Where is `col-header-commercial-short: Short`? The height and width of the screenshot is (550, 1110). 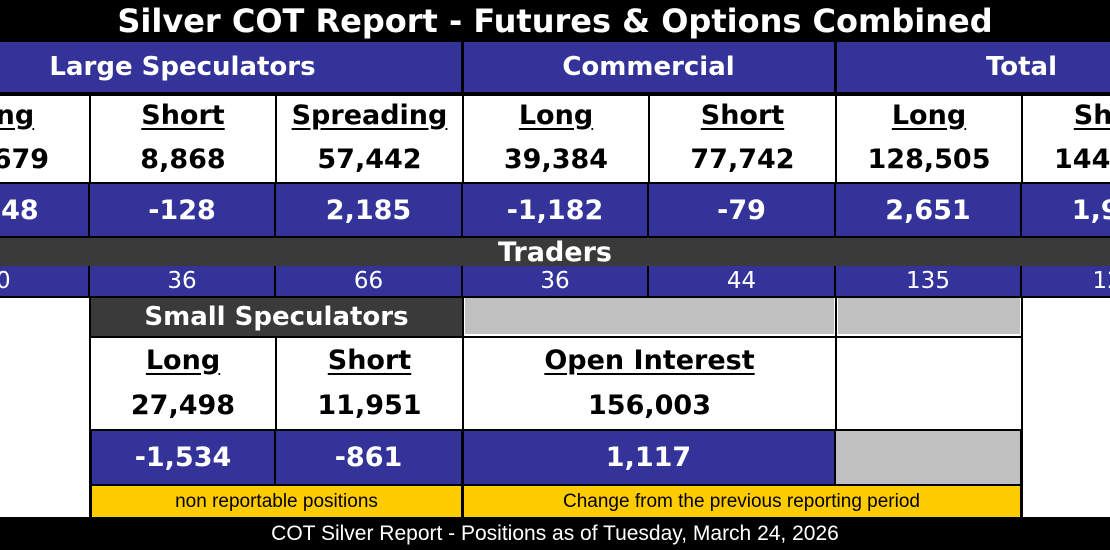
col-header-commercial-short: Short is located at coordinates (742, 115).